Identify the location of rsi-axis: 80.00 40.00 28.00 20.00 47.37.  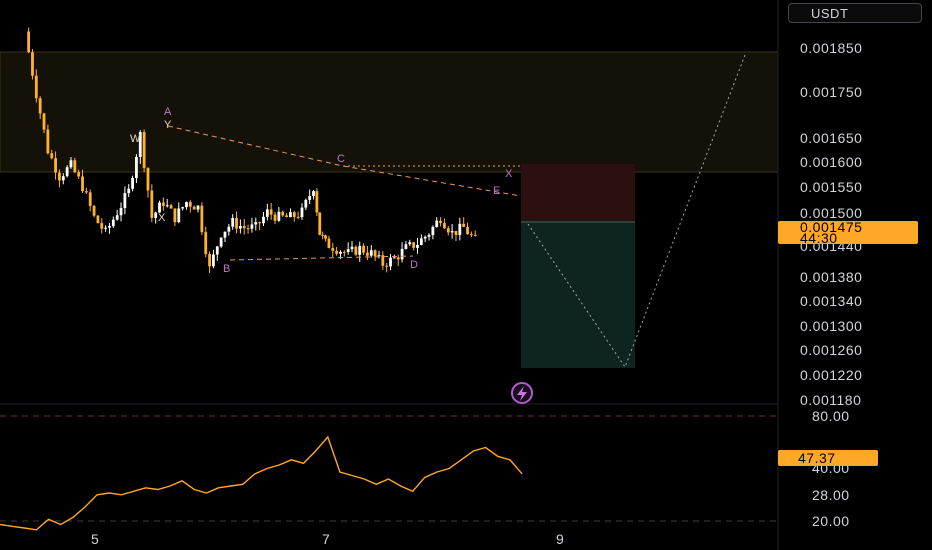
(828, 468).